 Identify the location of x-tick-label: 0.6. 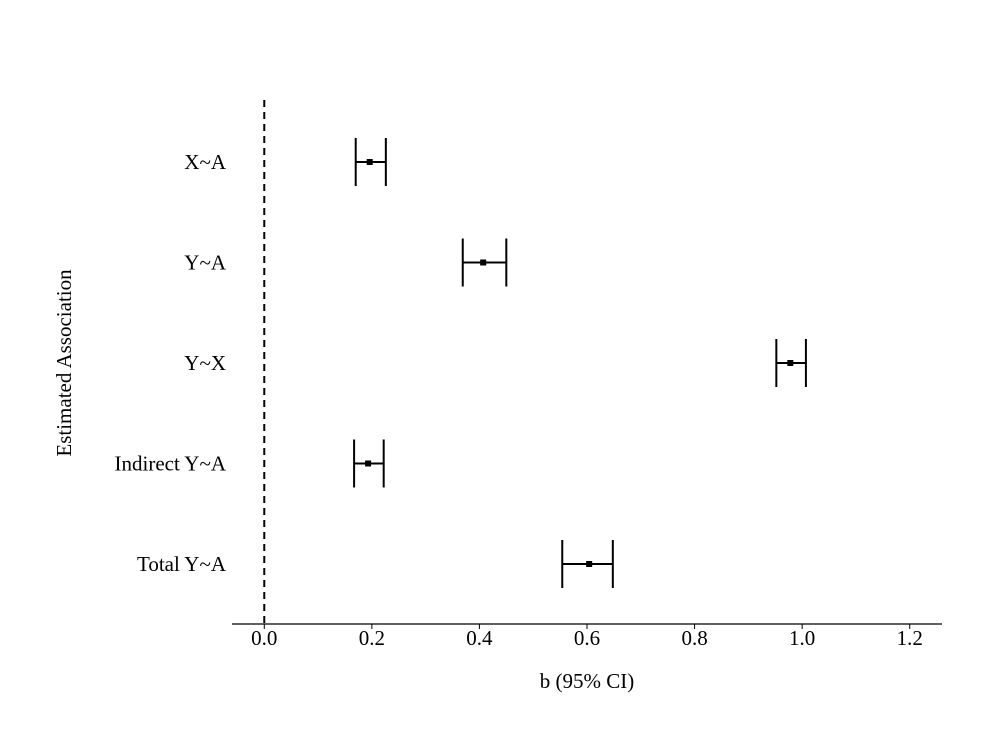
(587, 638).